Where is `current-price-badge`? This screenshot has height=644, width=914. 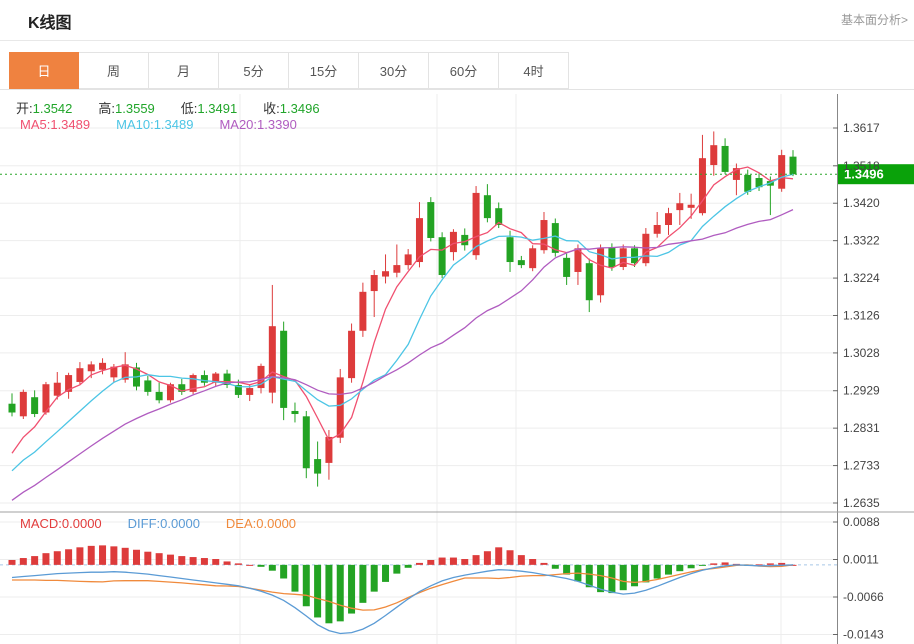 current-price-badge is located at coordinates (876, 174).